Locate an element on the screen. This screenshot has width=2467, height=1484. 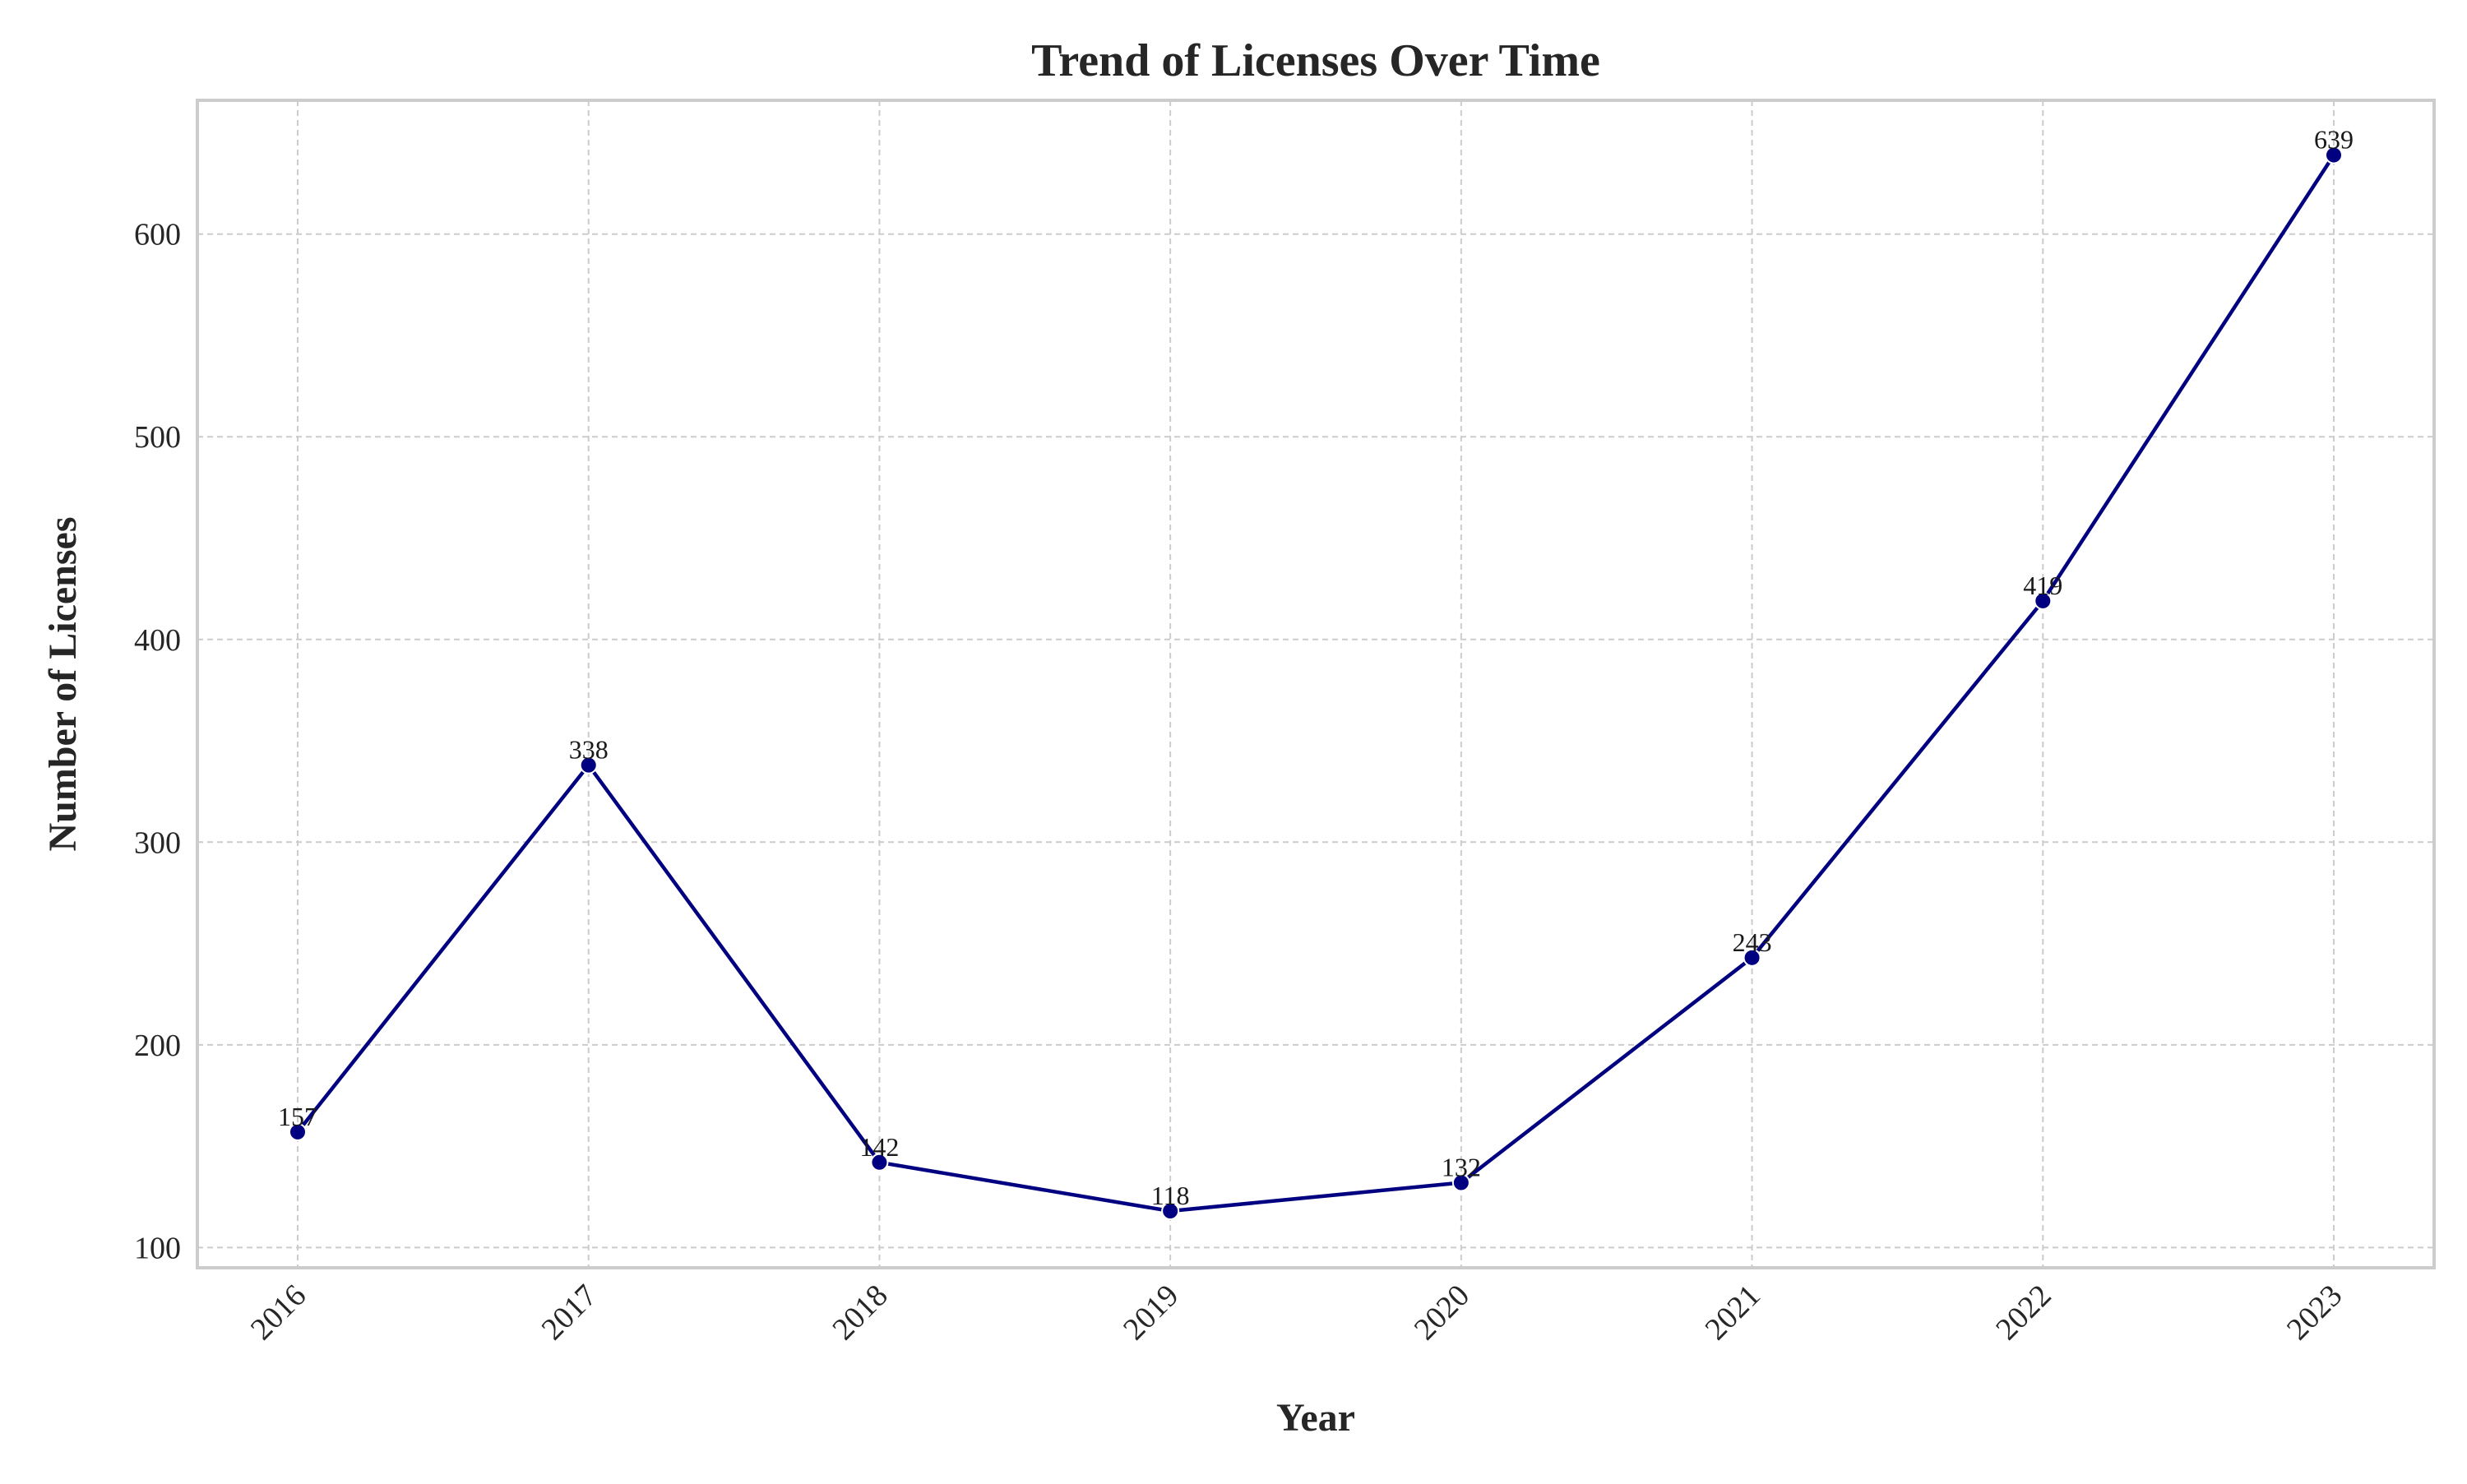
x-tick-label: 2023 is located at coordinates (2314, 1312).